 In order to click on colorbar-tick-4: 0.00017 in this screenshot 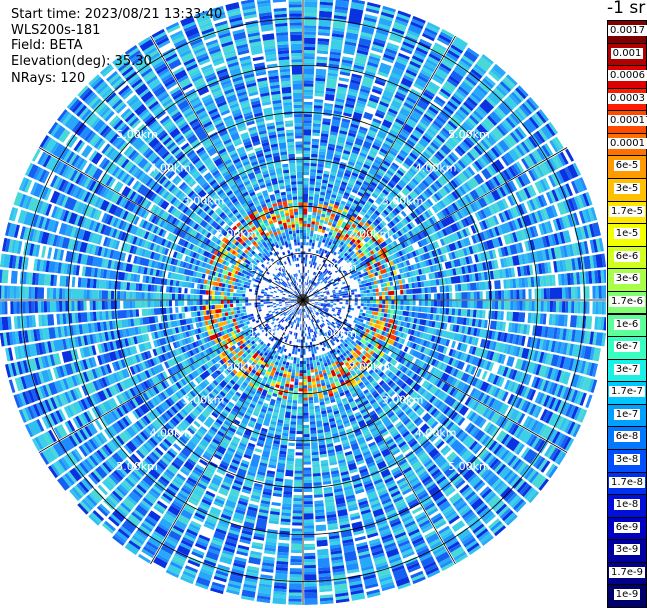, I will do `click(627, 122)`.